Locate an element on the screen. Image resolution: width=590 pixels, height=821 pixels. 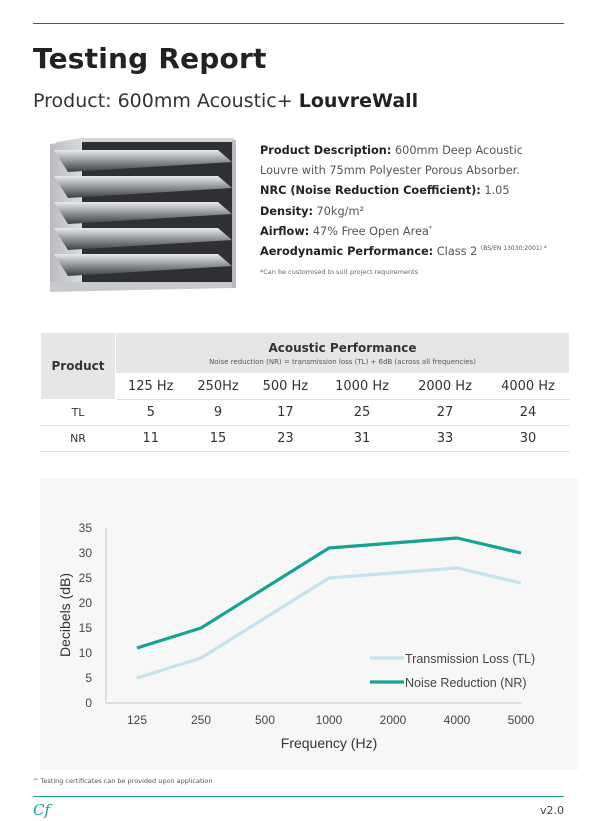
y-tick-label: 10 is located at coordinates (86, 653).